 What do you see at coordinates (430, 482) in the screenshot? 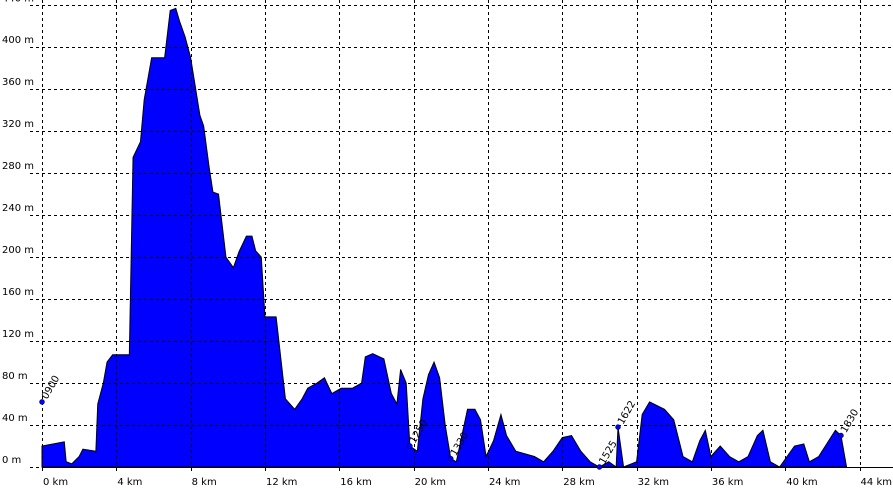
I see `x-tick-label: 20 km` at bounding box center [430, 482].